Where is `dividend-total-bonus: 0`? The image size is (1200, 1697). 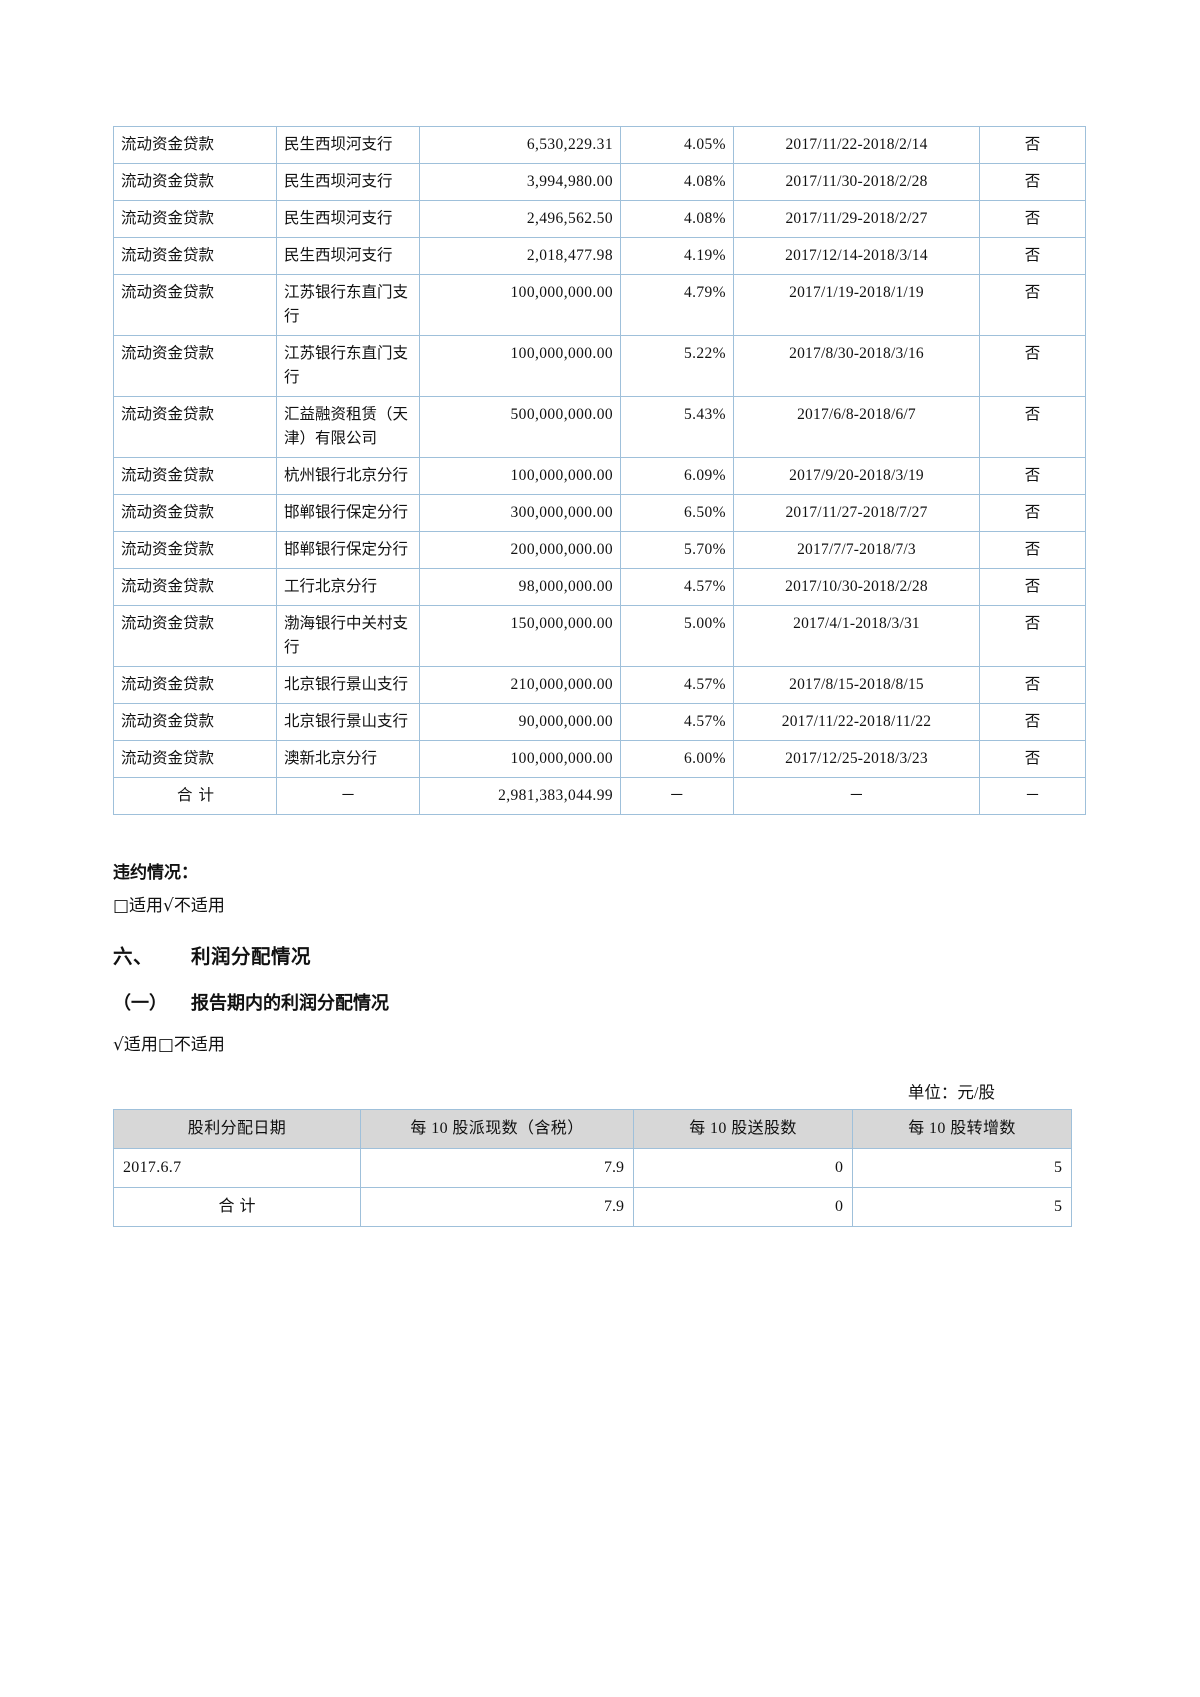
dividend-total-bonus: 0 is located at coordinates (743, 1207).